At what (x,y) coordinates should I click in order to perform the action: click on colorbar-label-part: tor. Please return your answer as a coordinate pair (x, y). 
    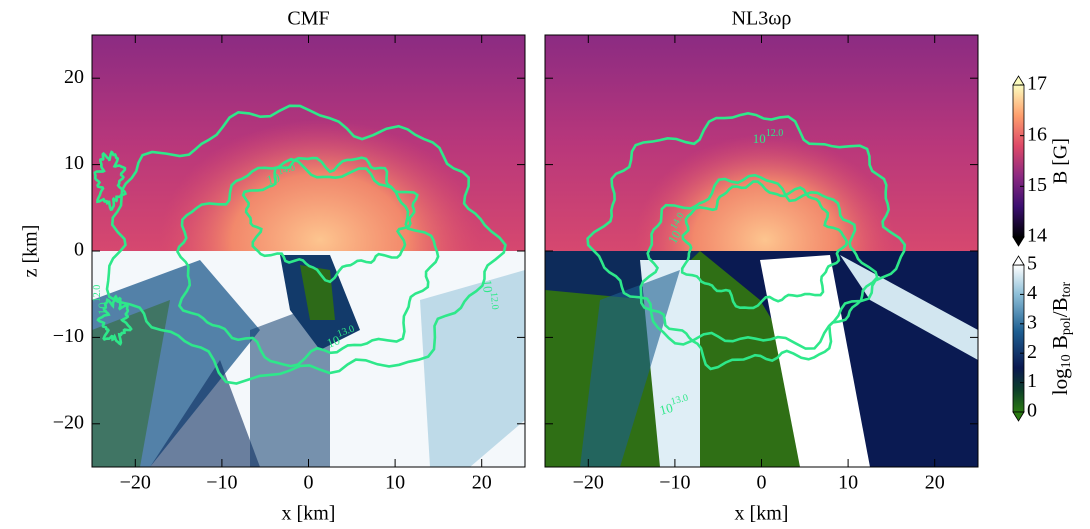
    Looking at the image, I should click on (1066, 289).